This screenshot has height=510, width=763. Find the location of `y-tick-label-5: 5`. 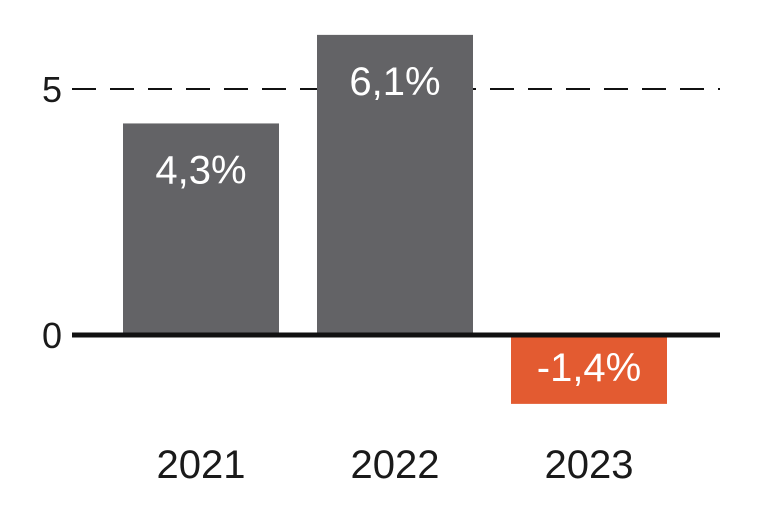

y-tick-label-5: 5 is located at coordinates (52, 89).